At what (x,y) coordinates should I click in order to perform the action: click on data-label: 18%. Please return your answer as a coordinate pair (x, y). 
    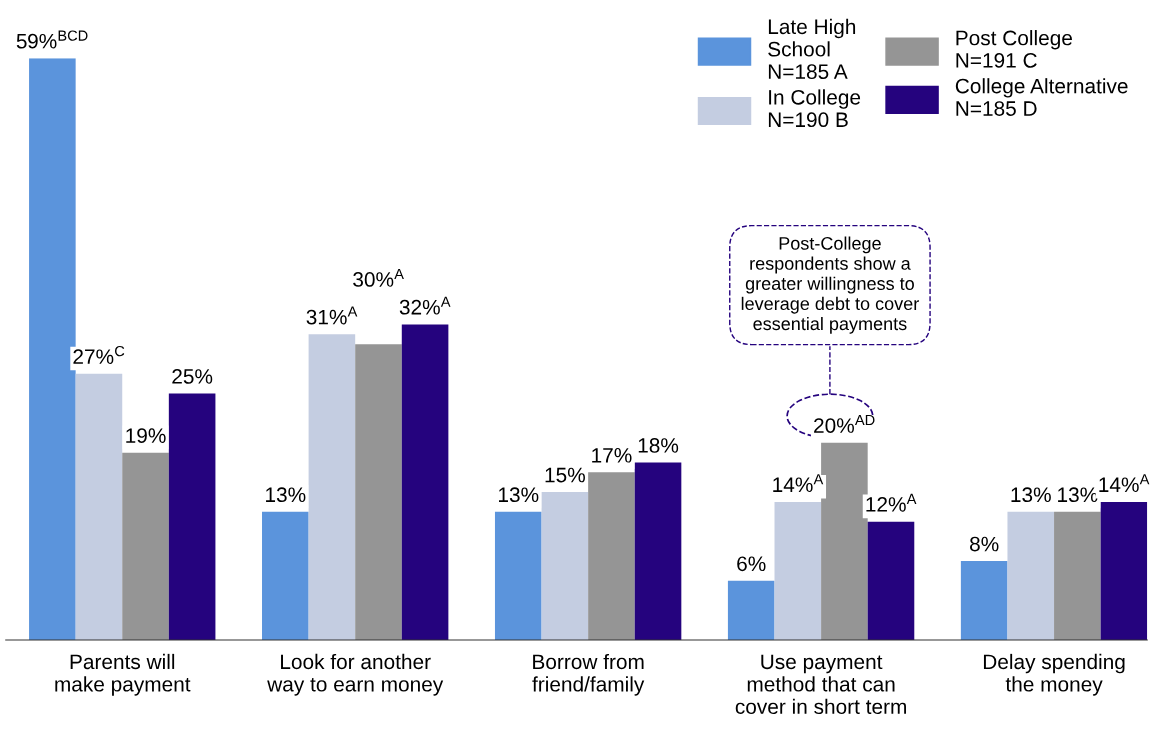
    Looking at the image, I should click on (658, 445).